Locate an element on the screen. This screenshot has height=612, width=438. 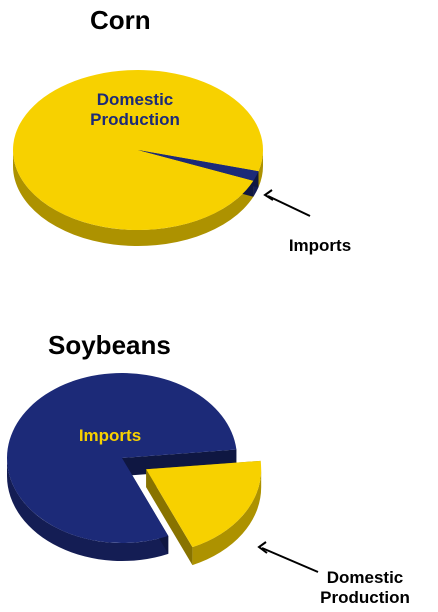
chart-title: Corn is located at coordinates (120, 20).